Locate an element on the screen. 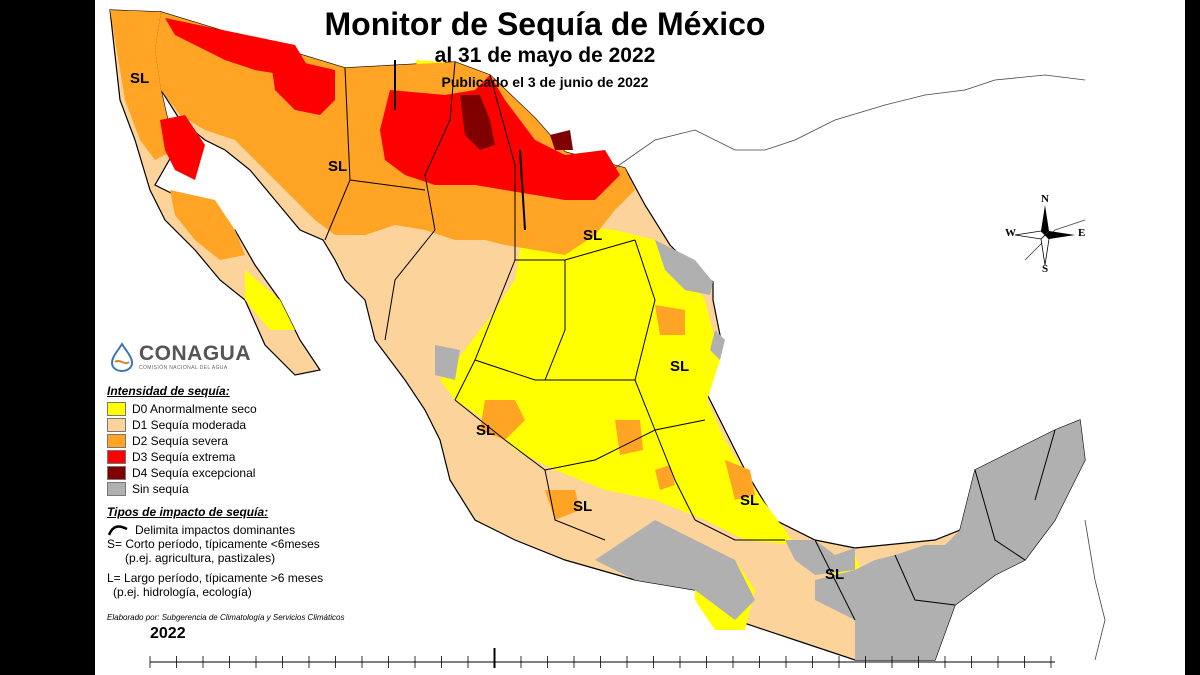 The height and width of the screenshot is (675, 1200). short-term-line2: (p.ej. agricultura, pastizales) is located at coordinates (200, 558).